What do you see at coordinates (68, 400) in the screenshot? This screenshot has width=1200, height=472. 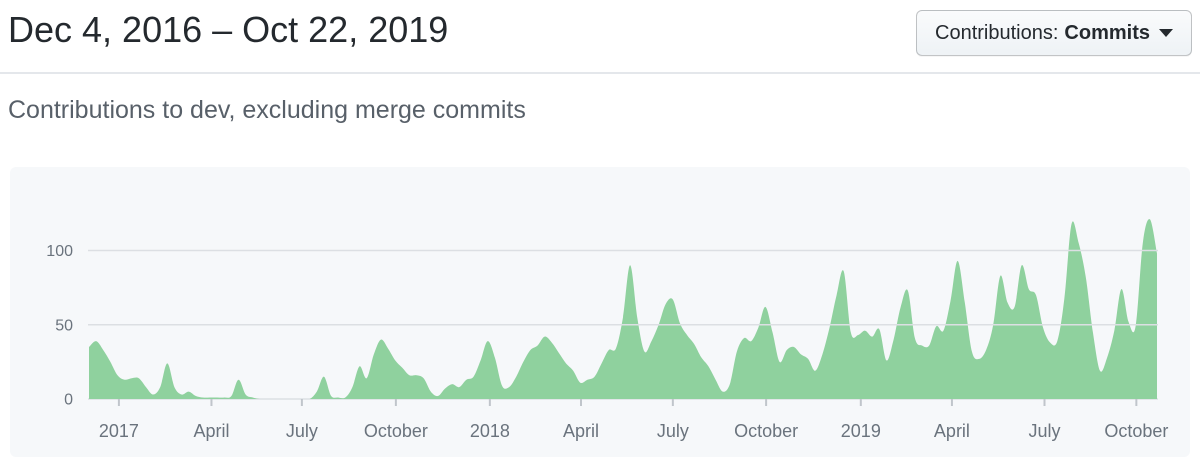 I see `y-tick-label: 0` at bounding box center [68, 400].